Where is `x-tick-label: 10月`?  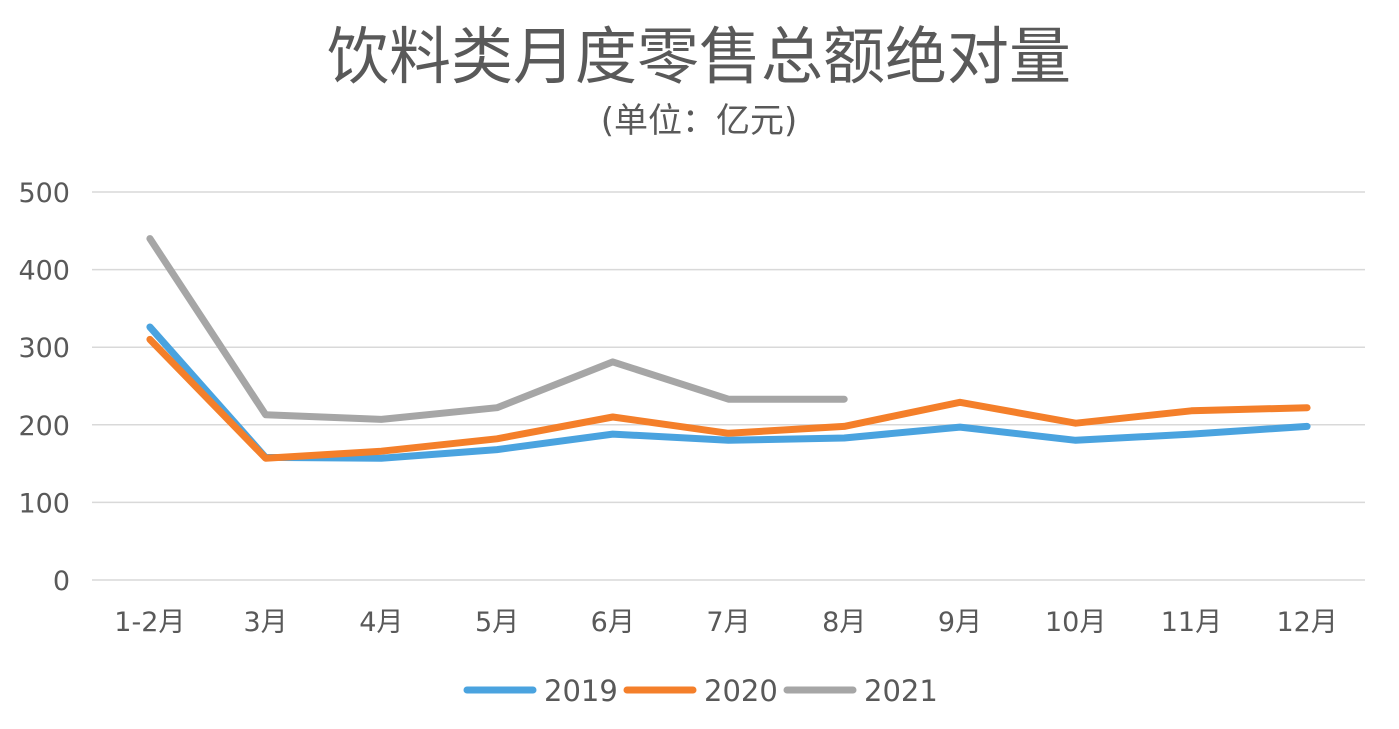 x-tick-label: 10月 is located at coordinates (1075, 622).